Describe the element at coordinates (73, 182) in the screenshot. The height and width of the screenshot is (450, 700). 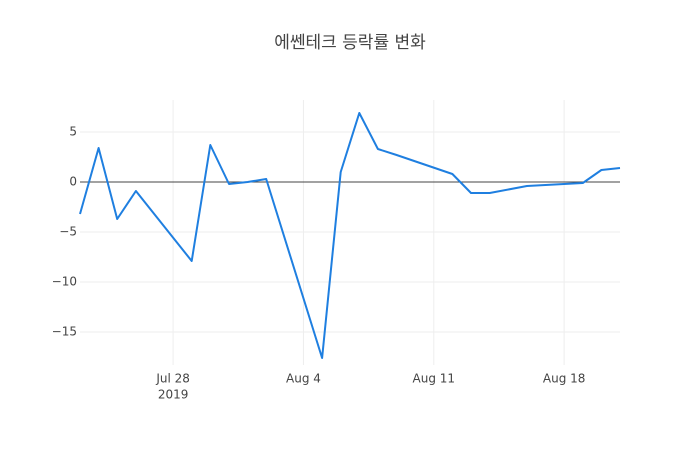
I see `y-tick-label: 0` at that location.